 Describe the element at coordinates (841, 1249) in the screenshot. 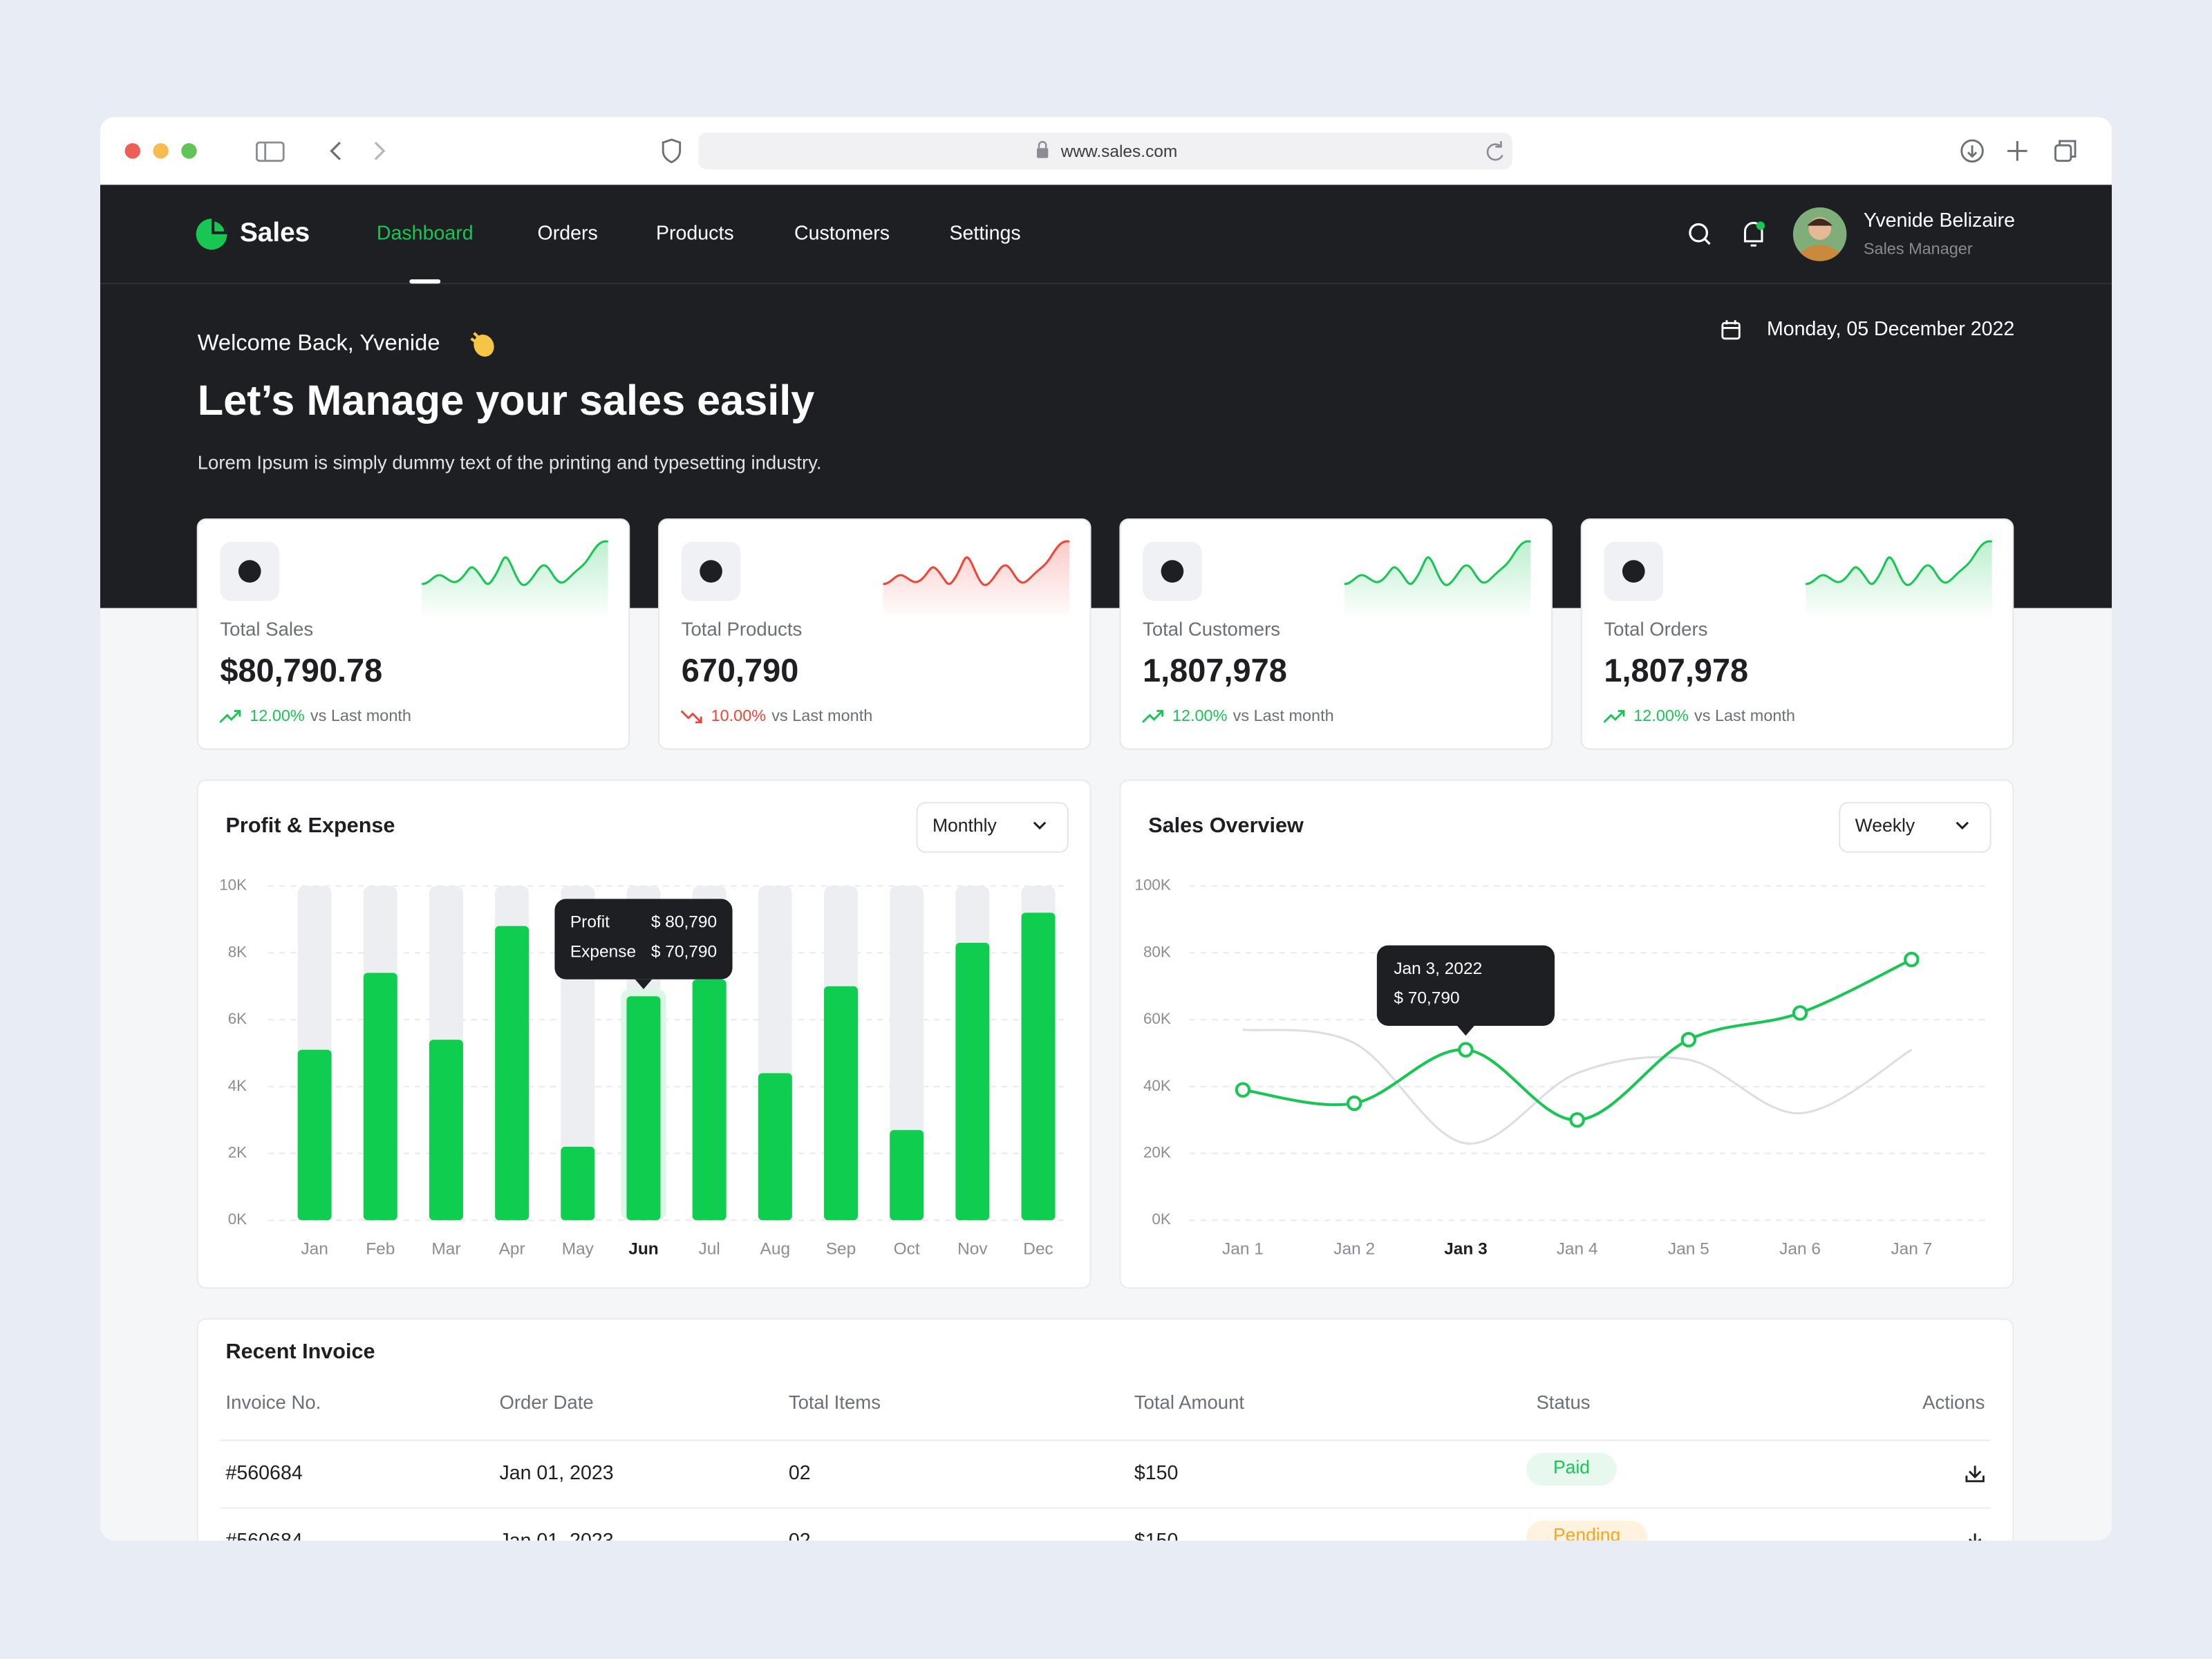

I see `x-tick-label: Sep` at that location.